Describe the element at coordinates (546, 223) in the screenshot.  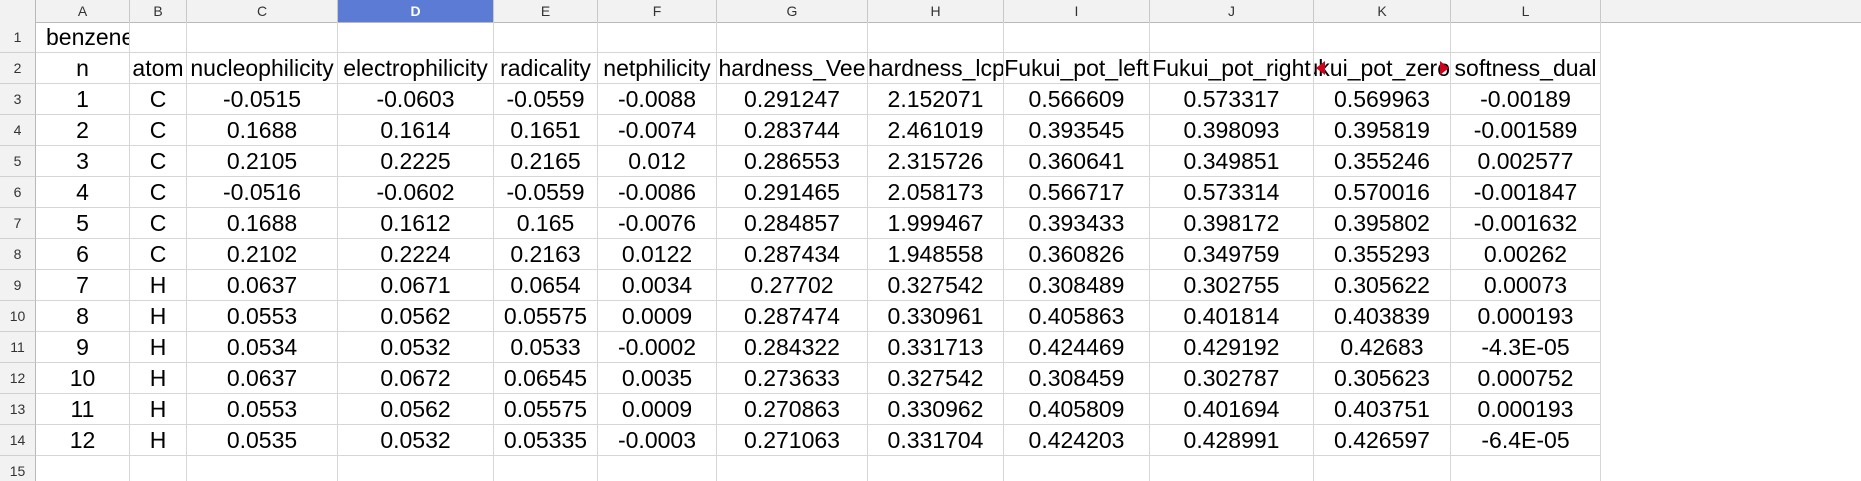
I see `cell-e7: 0.165` at that location.